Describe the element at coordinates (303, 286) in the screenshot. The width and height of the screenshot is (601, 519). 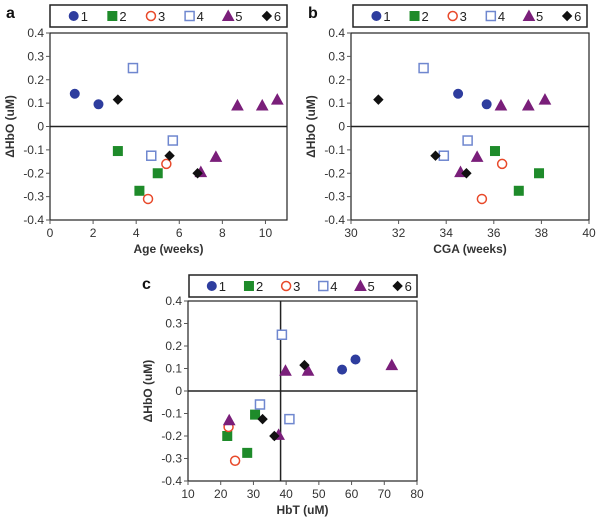
I see `legend: 1 2 3 4 5 6` at that location.